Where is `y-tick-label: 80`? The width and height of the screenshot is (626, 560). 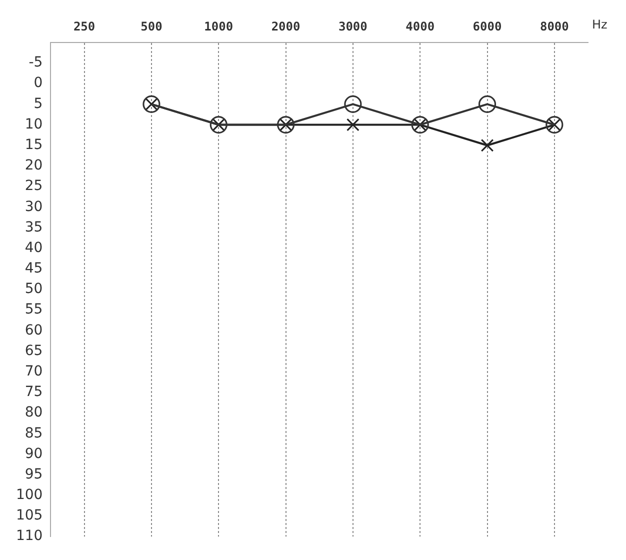 y-tick-label: 80 is located at coordinates (33, 412).